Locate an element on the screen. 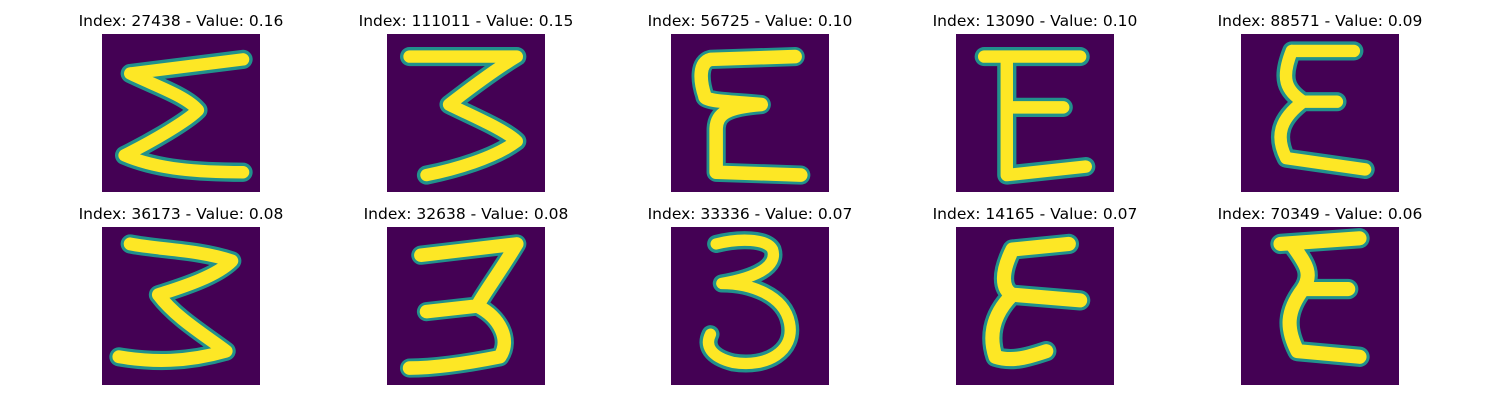 The height and width of the screenshot is (400, 1500). panel-title: Index: 27438 - Value: 0.16 is located at coordinates (181, 21).